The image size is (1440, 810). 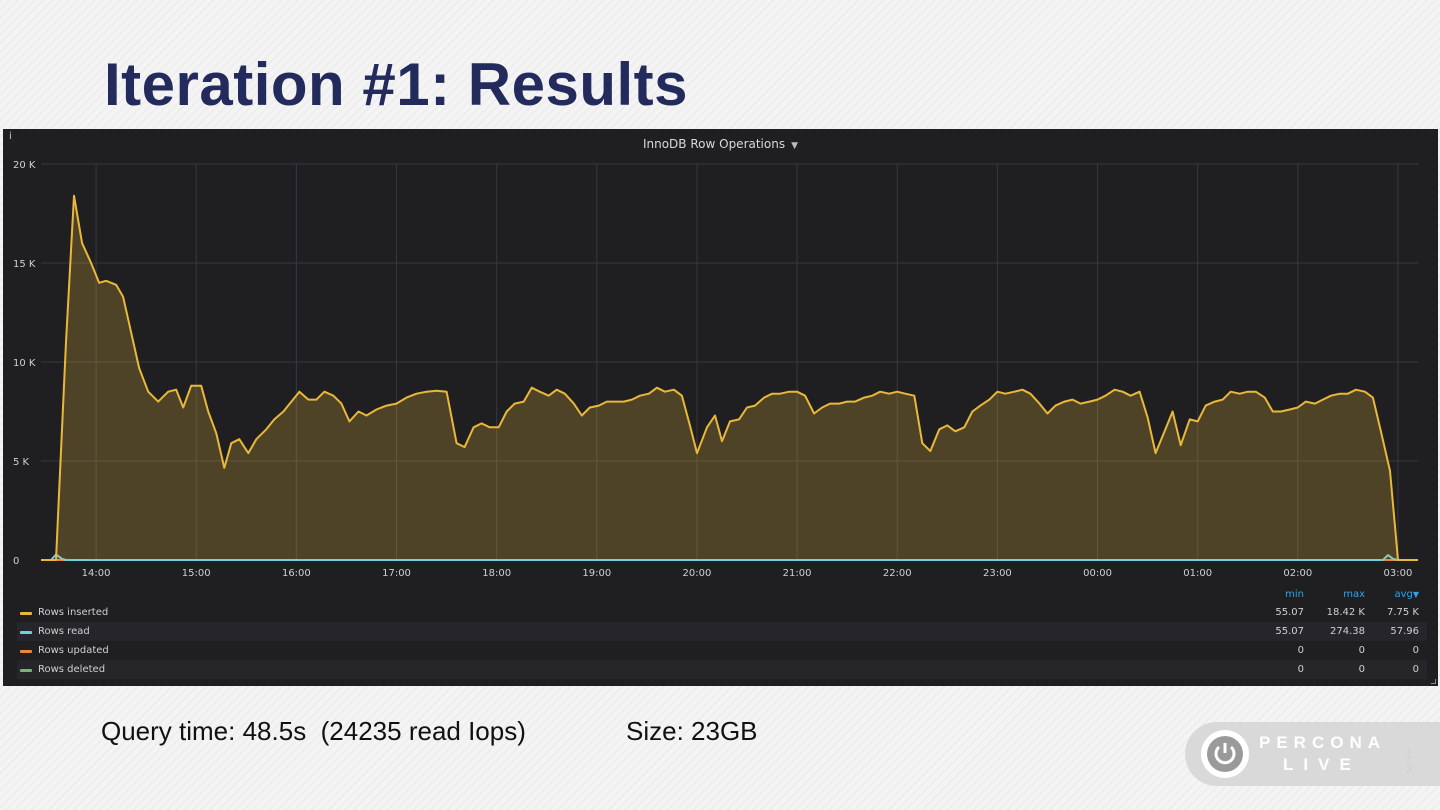 I want to click on series-line-rows-read, so click(x=729, y=557).